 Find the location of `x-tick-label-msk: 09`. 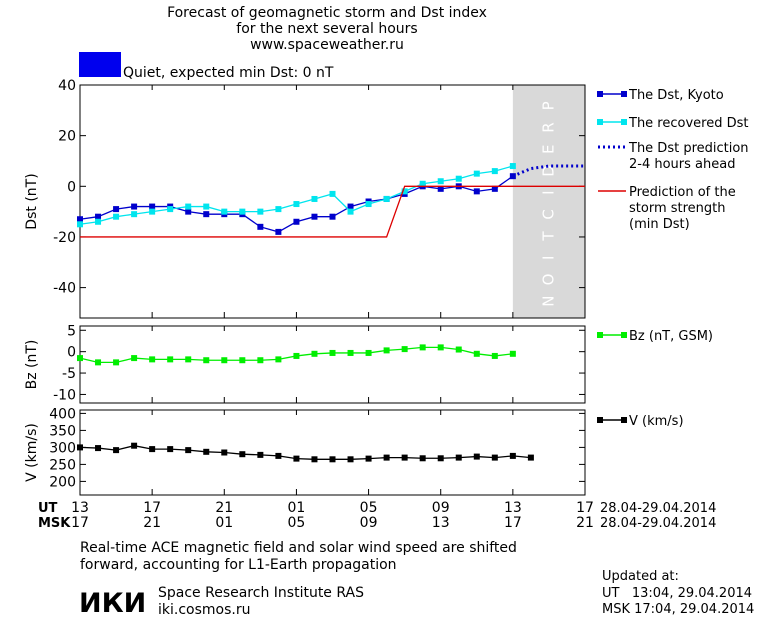

x-tick-label-msk: 09 is located at coordinates (369, 523).